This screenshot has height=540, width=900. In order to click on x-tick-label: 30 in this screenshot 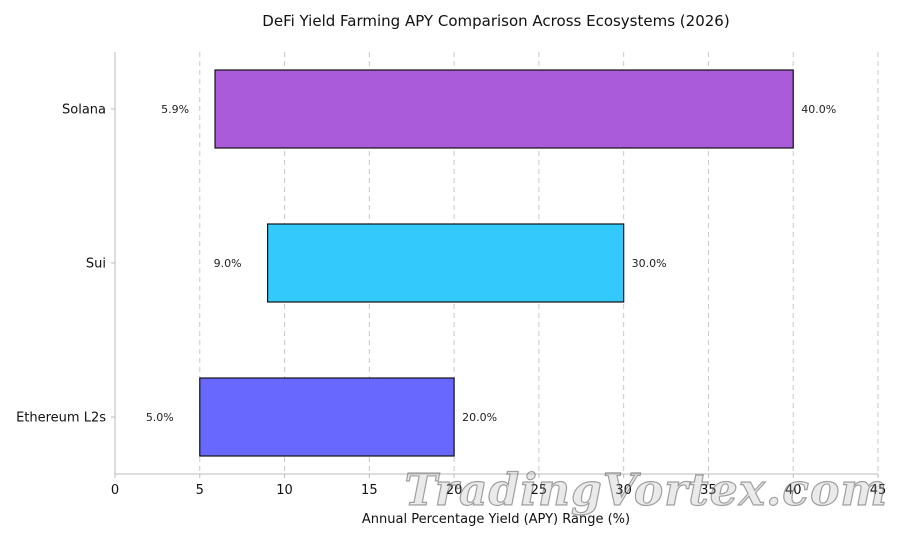, I will do `click(623, 490)`.